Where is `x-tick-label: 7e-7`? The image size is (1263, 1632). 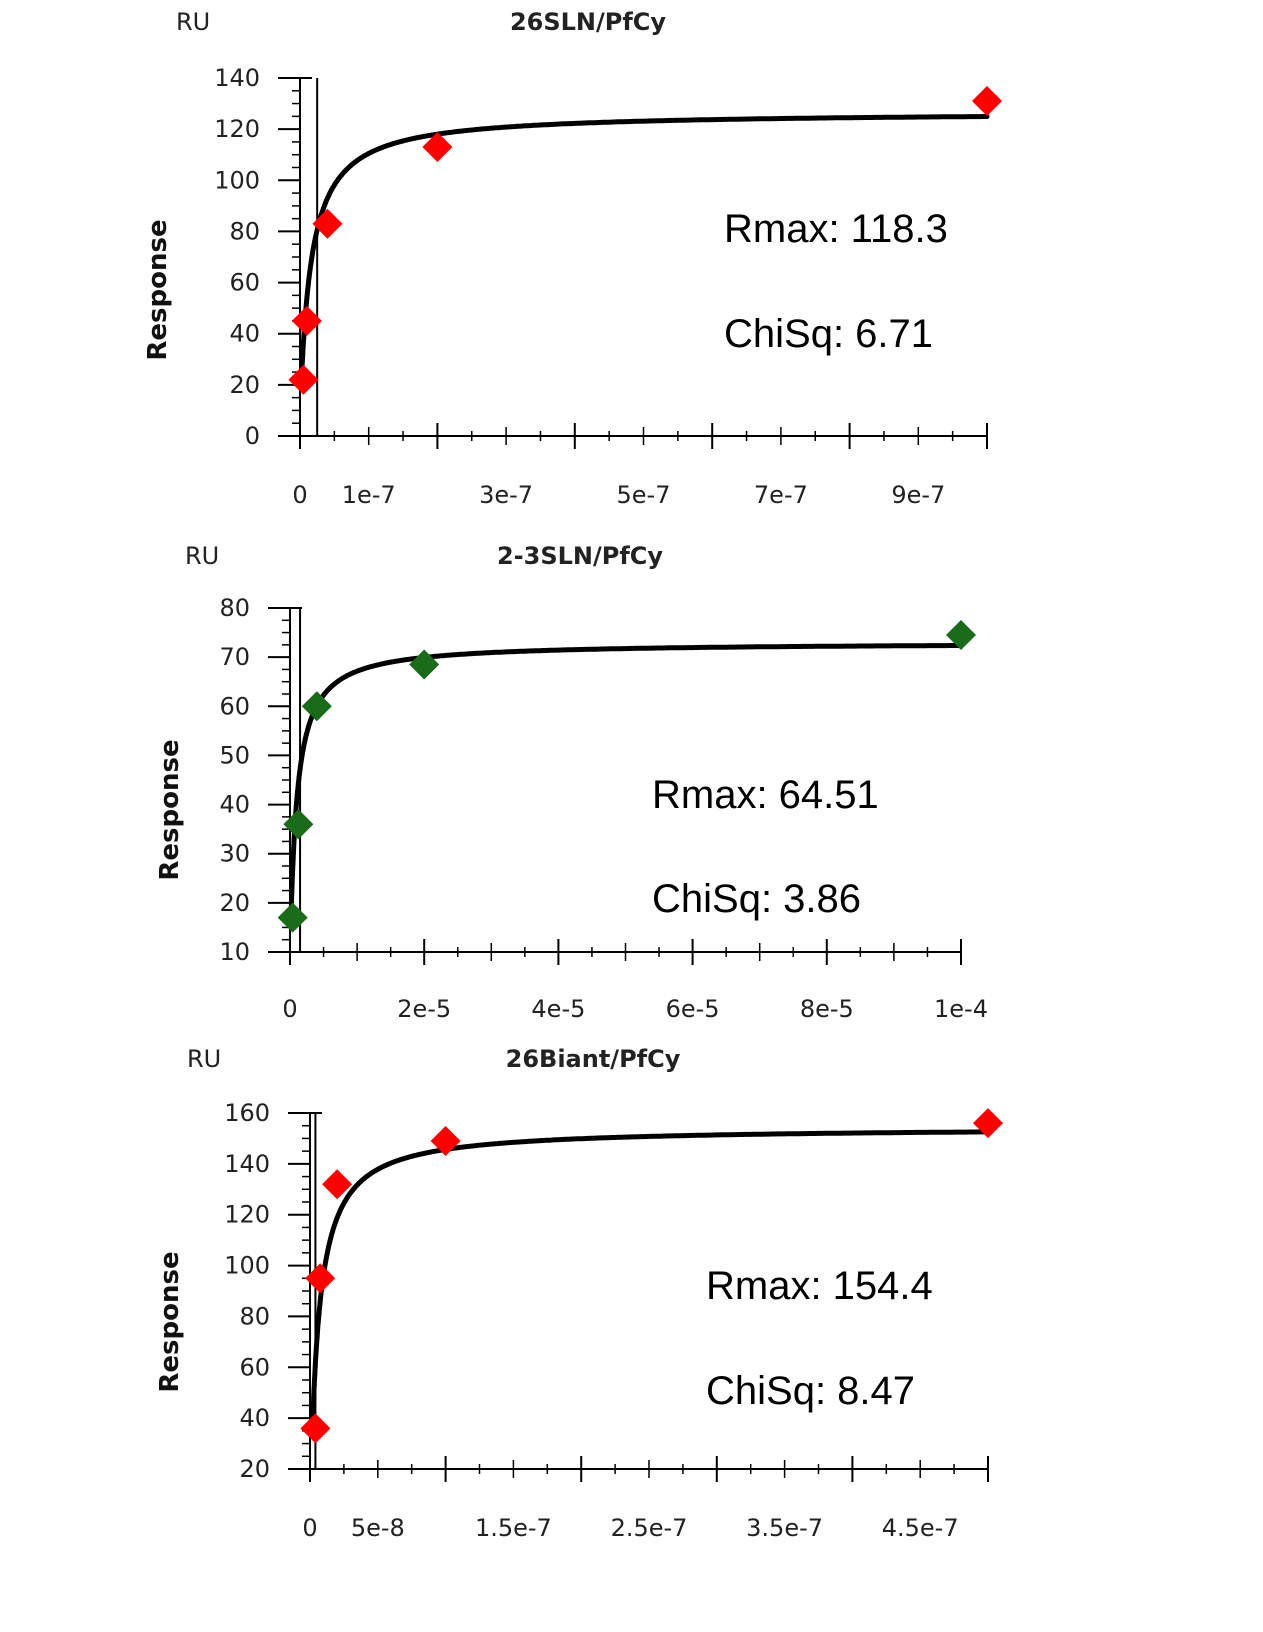
x-tick-label: 7e-7 is located at coordinates (781, 495).